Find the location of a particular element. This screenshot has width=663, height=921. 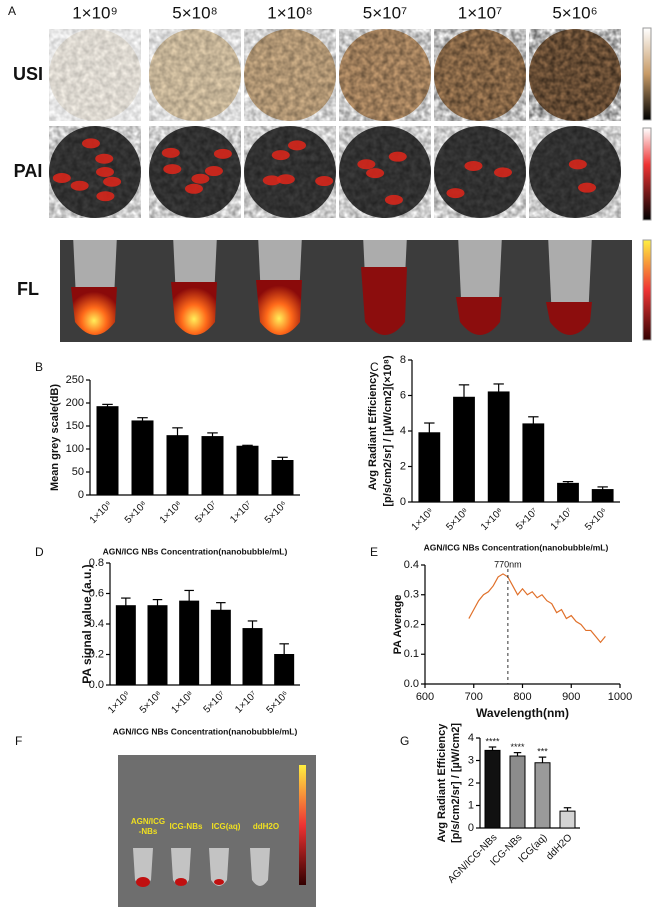

x-tick-label: 1000 is located at coordinates (620, 697).